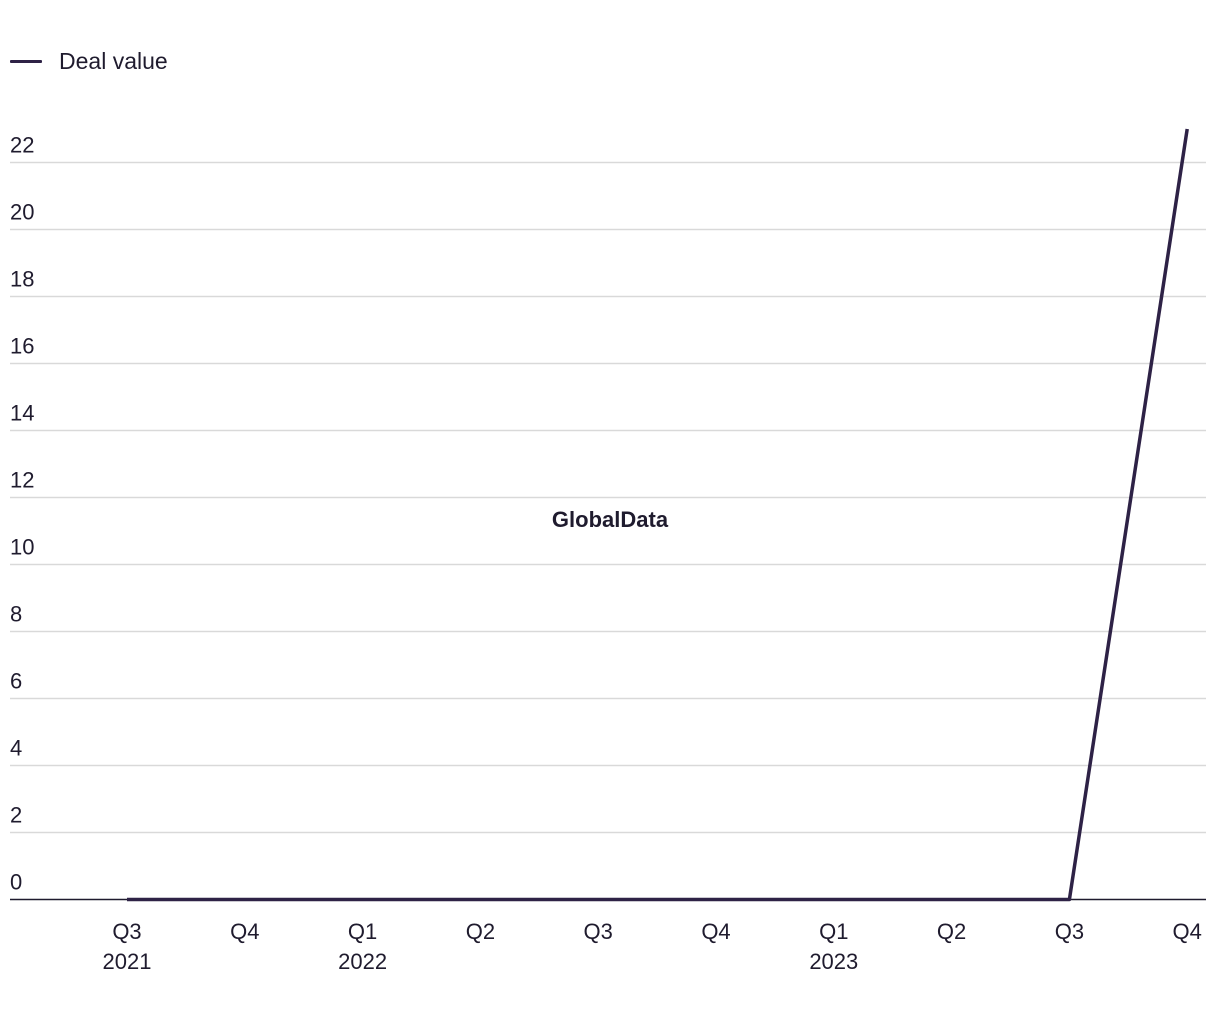 This screenshot has height=1020, width=1220. I want to click on y-tick-label: 4, so click(16, 748).